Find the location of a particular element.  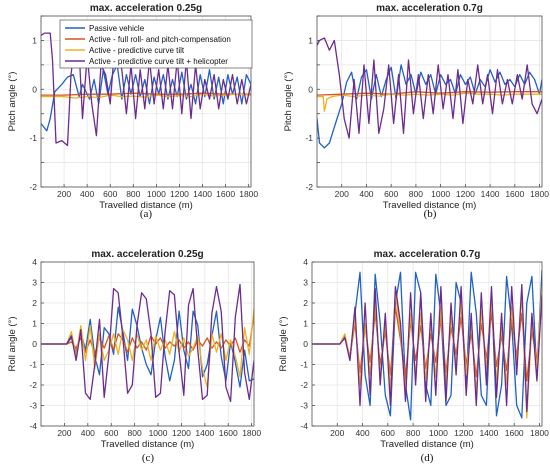

panel-caption: (b) is located at coordinates (430, 214).